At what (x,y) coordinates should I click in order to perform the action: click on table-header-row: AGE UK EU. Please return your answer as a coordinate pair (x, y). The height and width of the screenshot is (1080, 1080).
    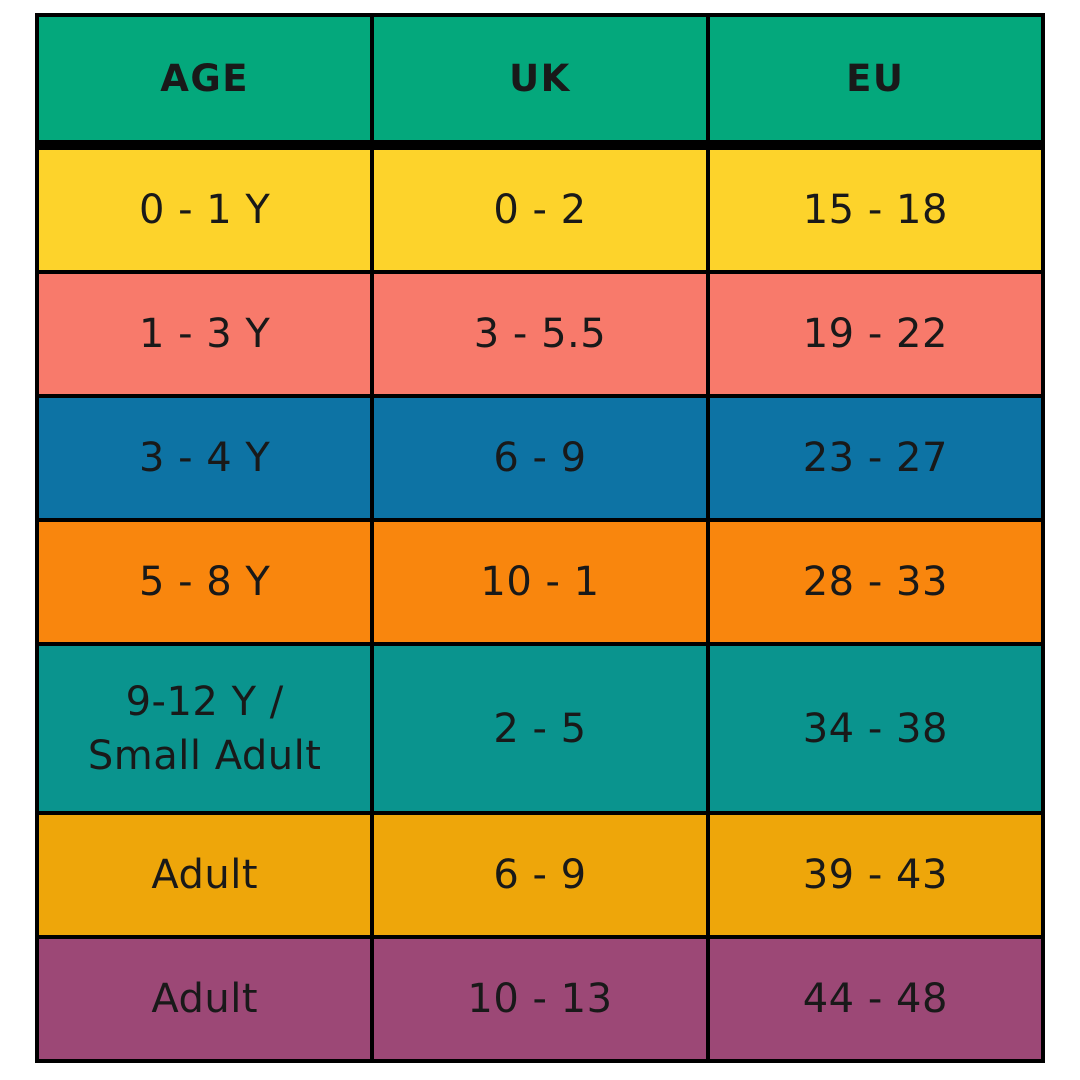
    Looking at the image, I should click on (540, 78).